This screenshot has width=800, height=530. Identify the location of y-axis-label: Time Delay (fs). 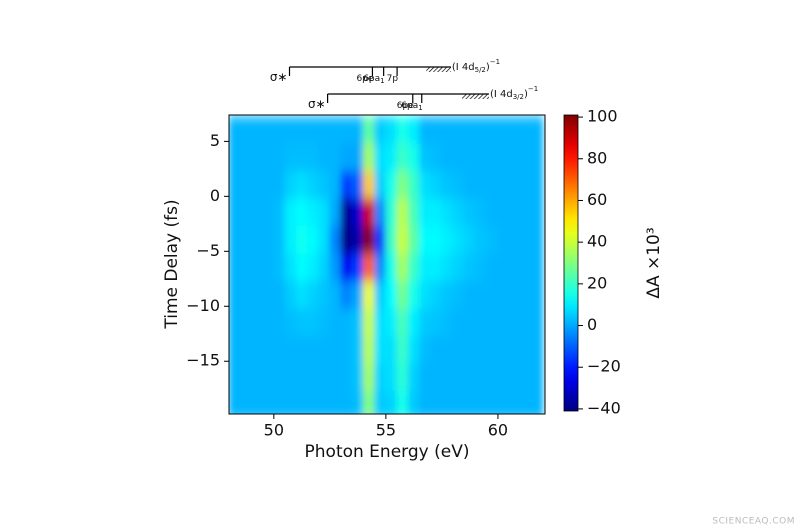
(172, 264).